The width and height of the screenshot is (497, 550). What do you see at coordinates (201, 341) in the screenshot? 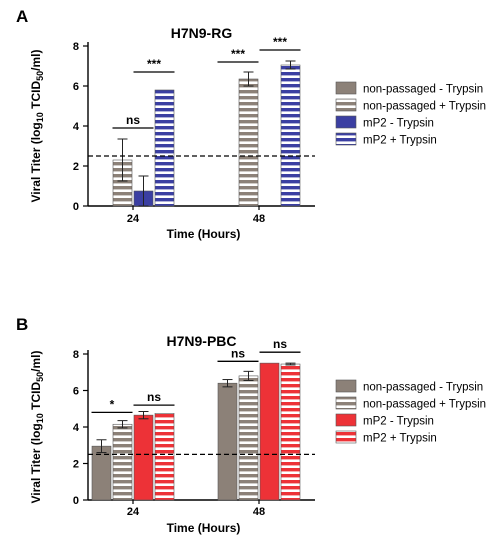
I see `chart-title: H7N9-PBC` at bounding box center [201, 341].